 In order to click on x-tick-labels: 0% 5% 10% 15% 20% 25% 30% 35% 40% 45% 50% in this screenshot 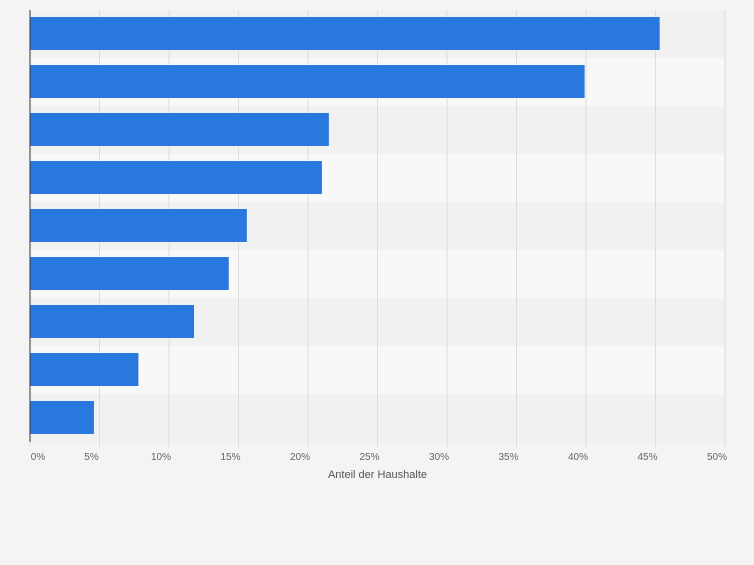, I will do `click(378, 452)`.